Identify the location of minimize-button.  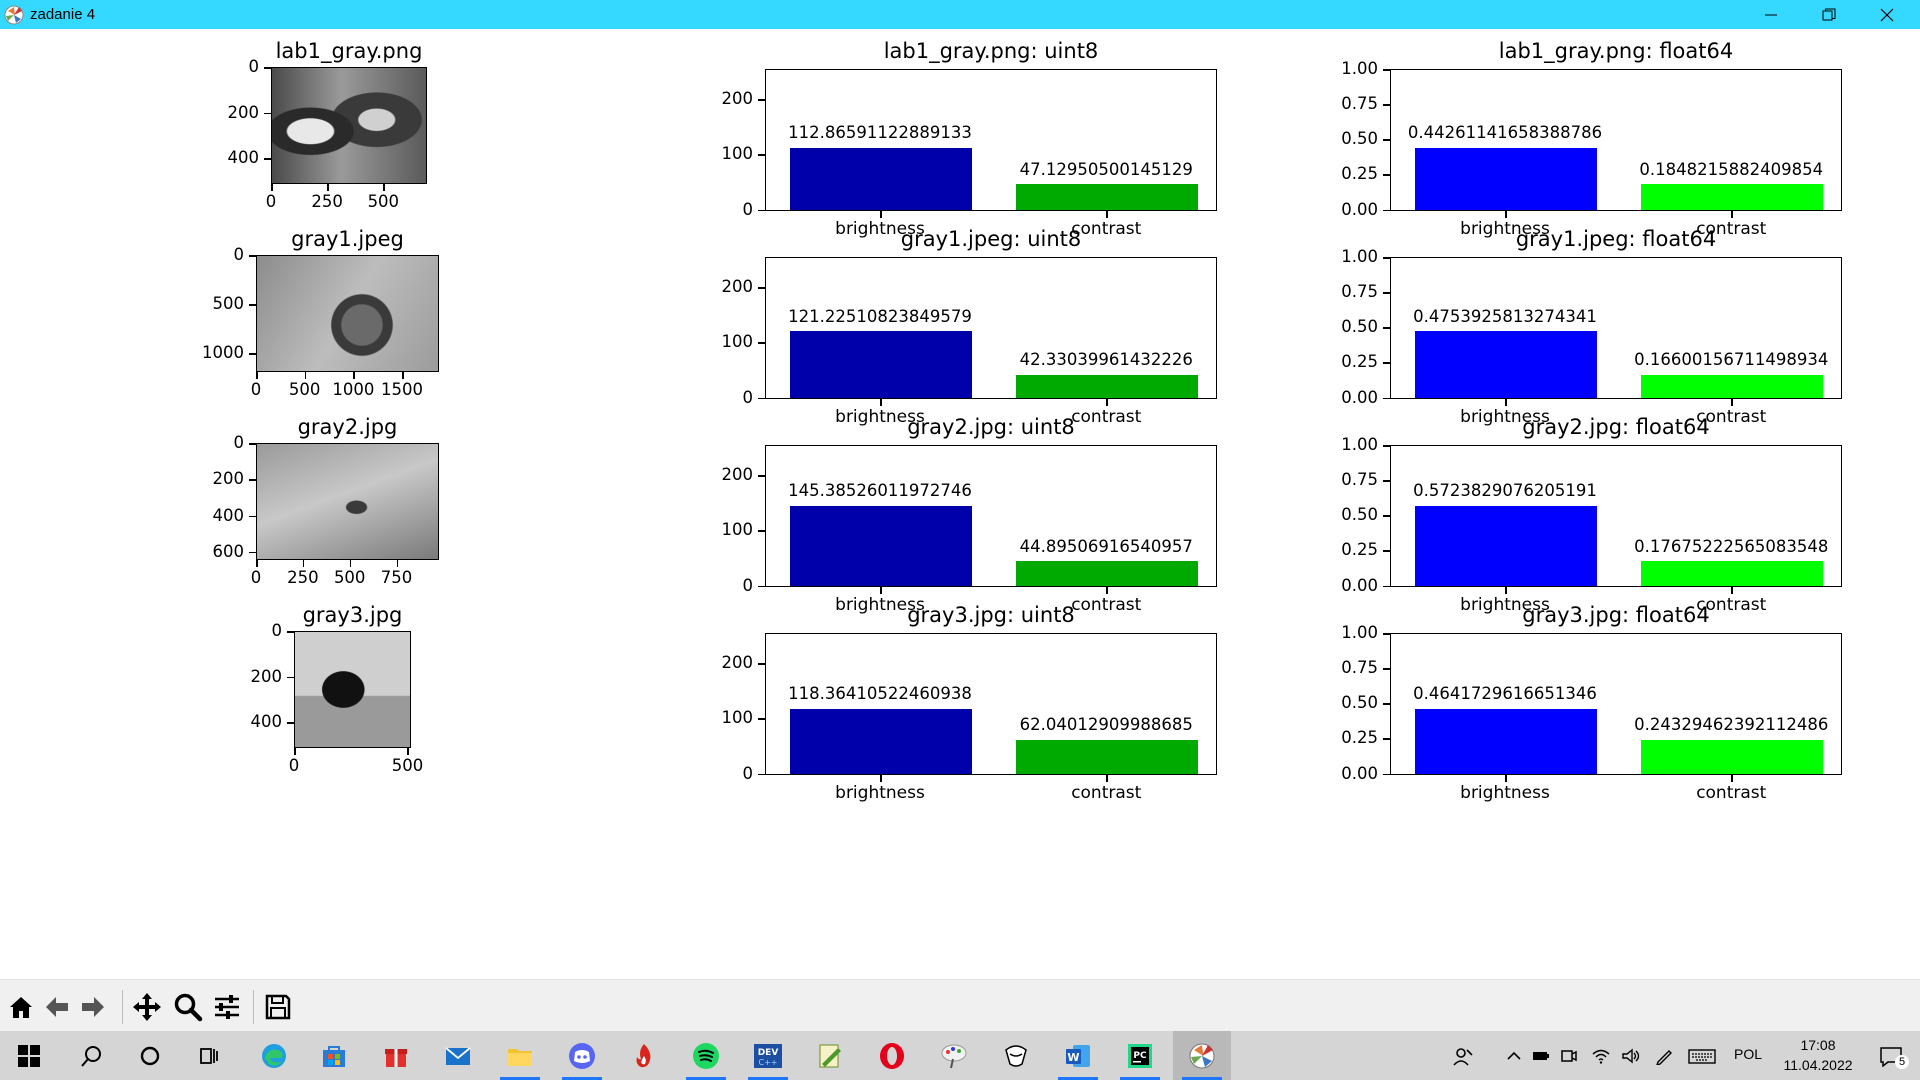
(1771, 14).